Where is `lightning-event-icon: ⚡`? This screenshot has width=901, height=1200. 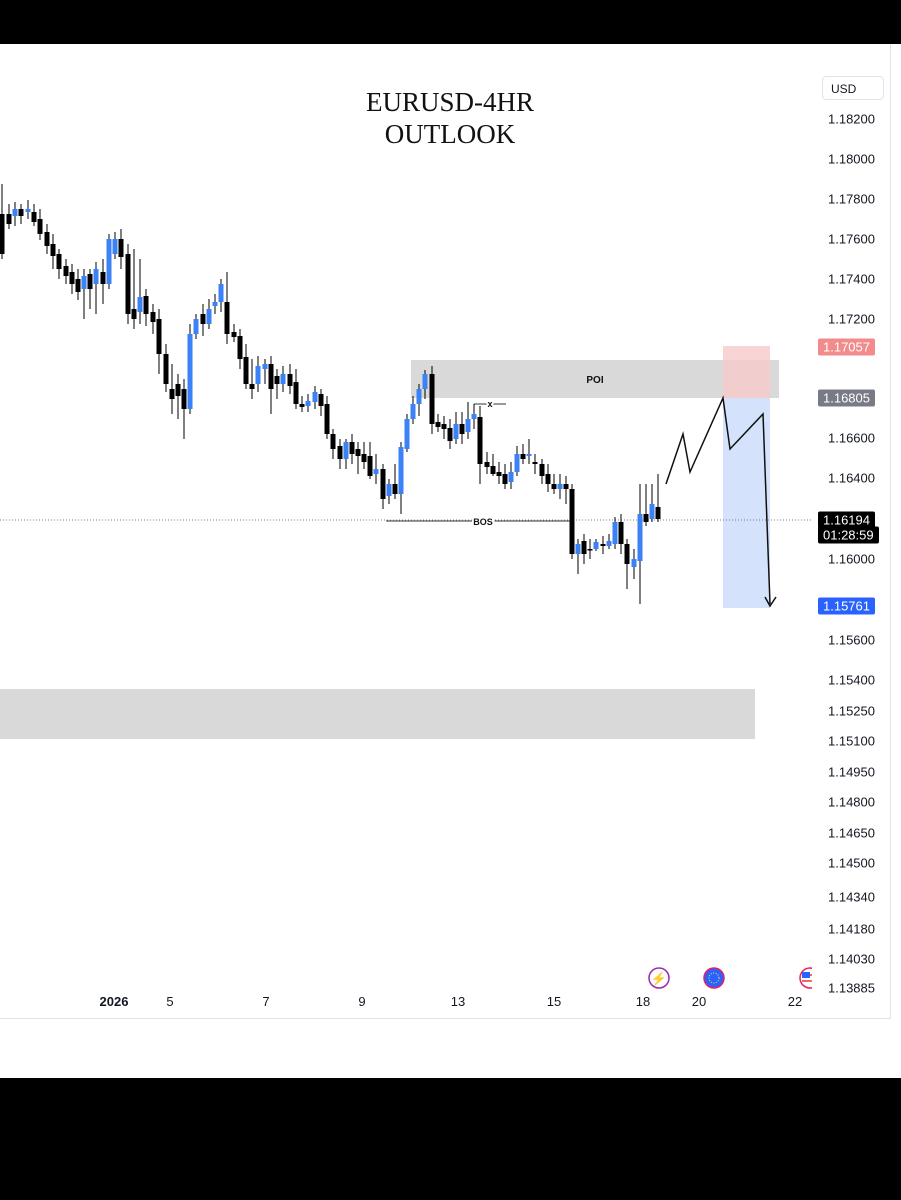
lightning-event-icon: ⚡ is located at coordinates (659, 978).